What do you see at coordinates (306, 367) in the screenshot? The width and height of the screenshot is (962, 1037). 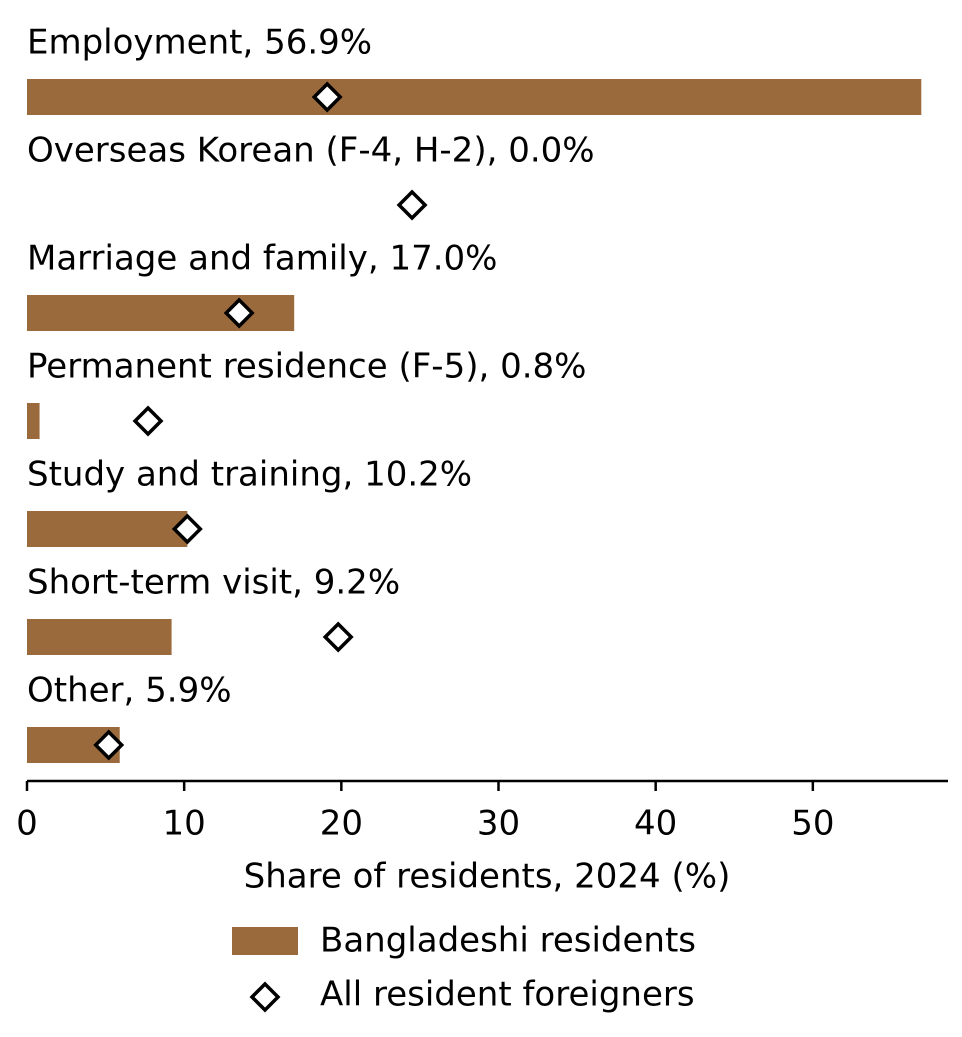 I see `category-label: Permanent residence (F-5), 0.8%` at bounding box center [306, 367].